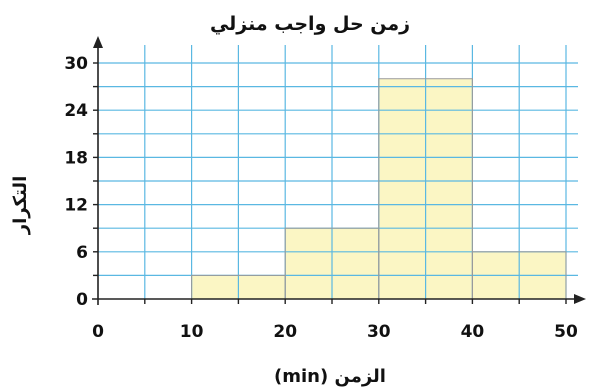 The height and width of the screenshot is (392, 592). What do you see at coordinates (580, 299) in the screenshot?
I see `x-axis-arrow-icon` at bounding box center [580, 299].